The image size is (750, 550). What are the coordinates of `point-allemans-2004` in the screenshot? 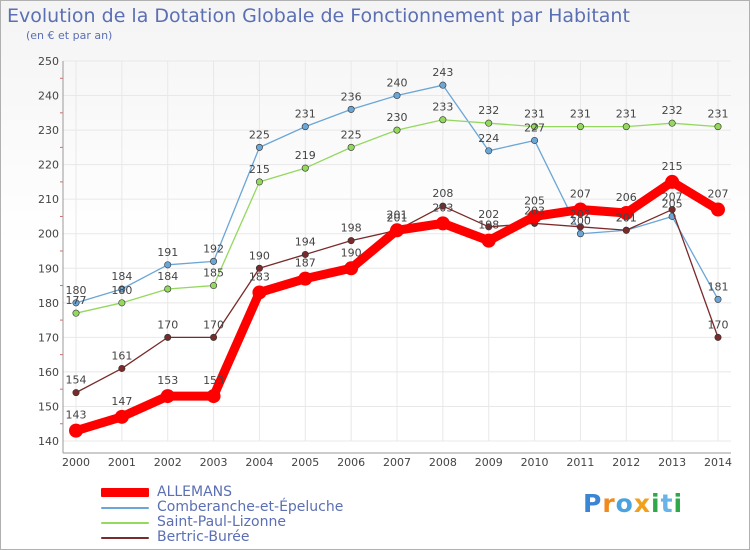 It's located at (259, 292).